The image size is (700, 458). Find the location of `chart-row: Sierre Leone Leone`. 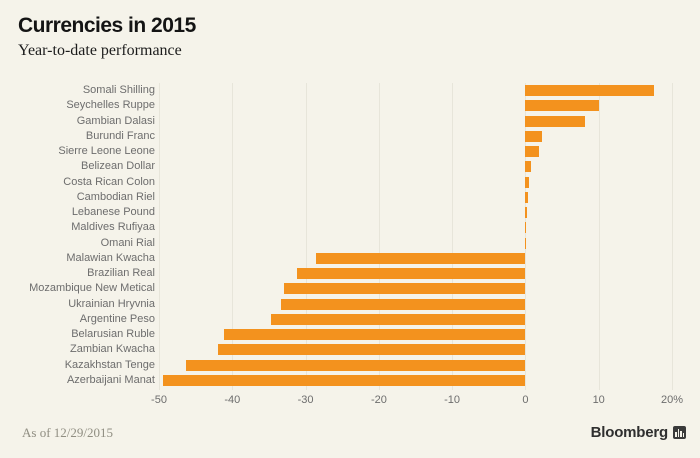

chart-row: Sierre Leone Leone is located at coordinates (350, 151).